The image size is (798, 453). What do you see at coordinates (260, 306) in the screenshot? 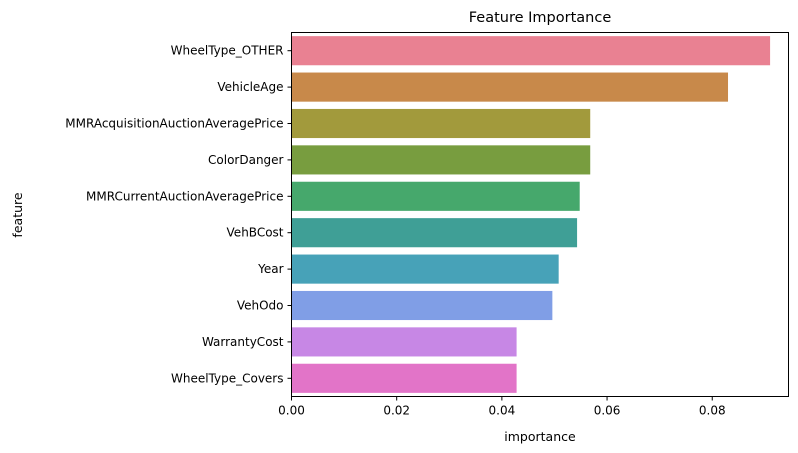
I see `y-tick-label: VehOdo` at bounding box center [260, 306].